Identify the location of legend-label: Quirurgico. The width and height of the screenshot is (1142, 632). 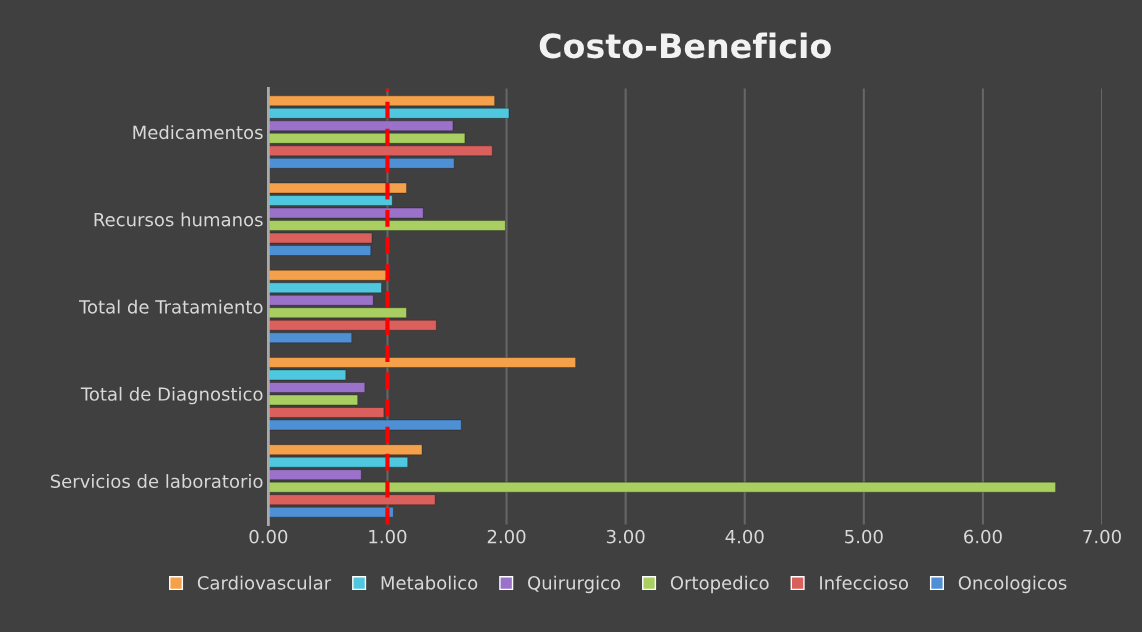
(574, 584).